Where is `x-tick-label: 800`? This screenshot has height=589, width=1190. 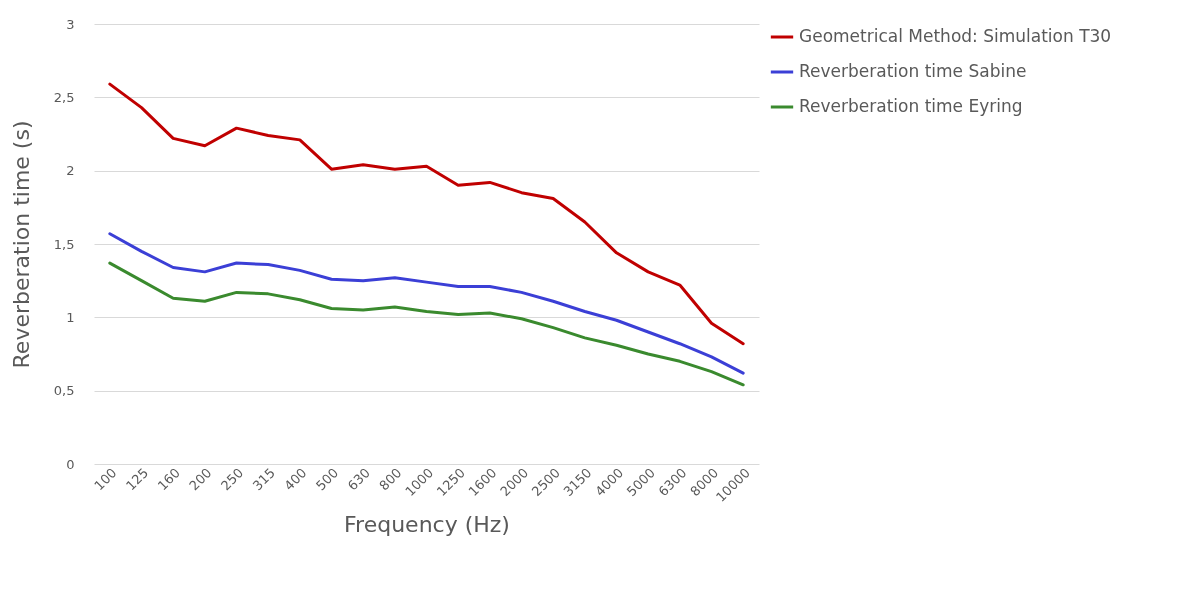 x-tick-label: 800 is located at coordinates (390, 479).